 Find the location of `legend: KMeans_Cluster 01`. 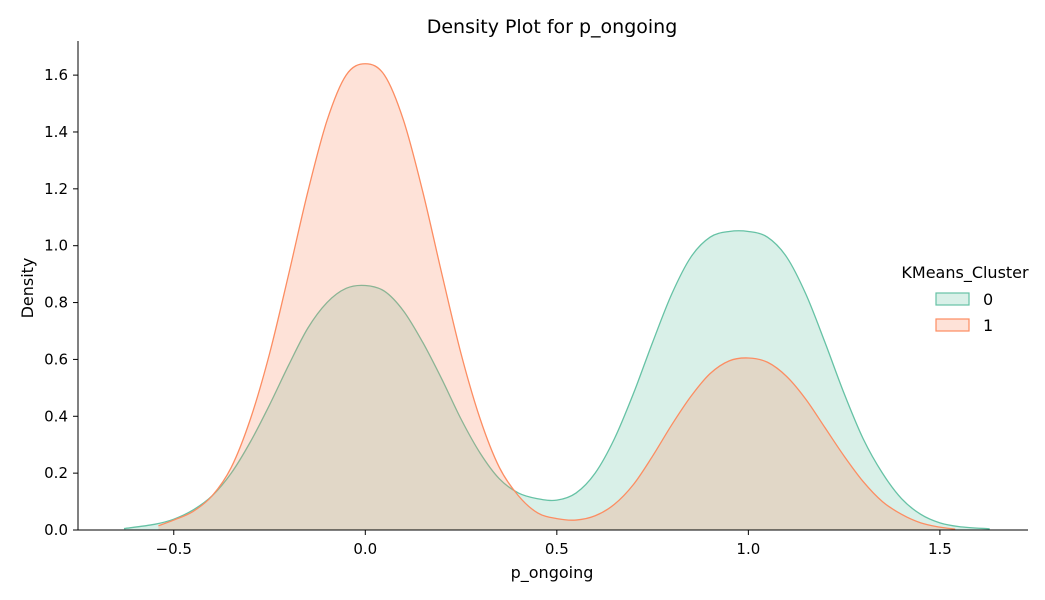

legend: KMeans_Cluster 01 is located at coordinates (965, 299).